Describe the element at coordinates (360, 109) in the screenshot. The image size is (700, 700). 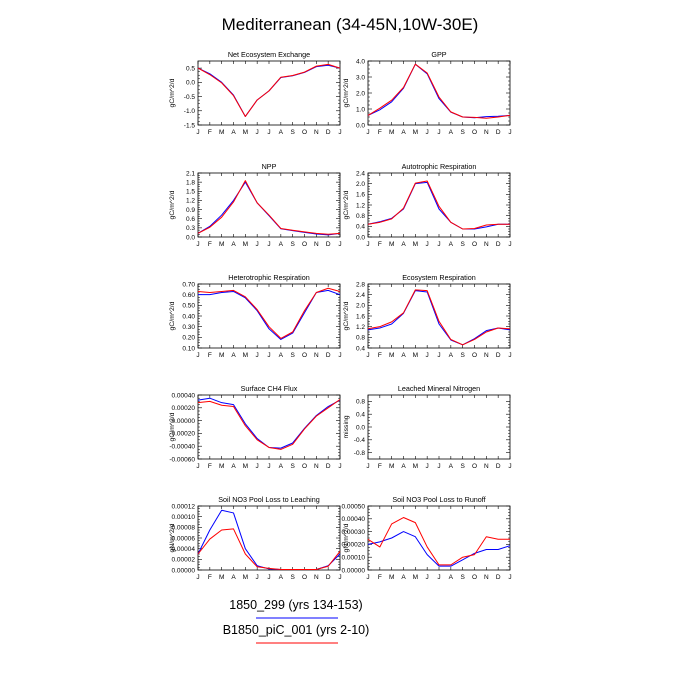
I see `y-tick-label: 1.0` at that location.